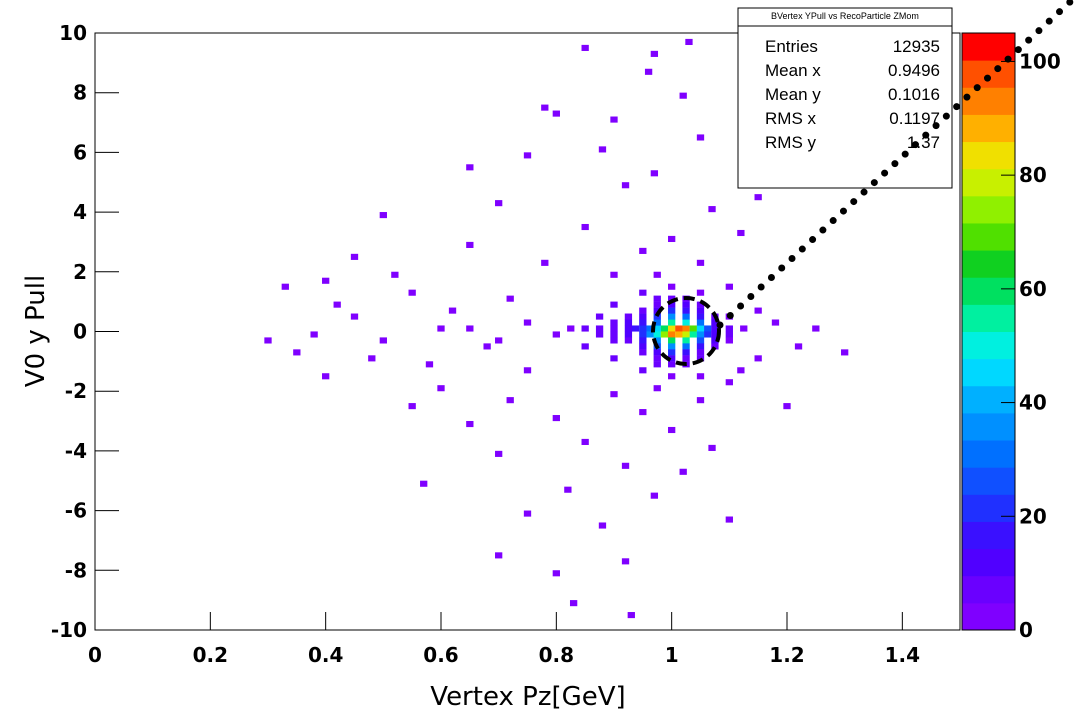  What do you see at coordinates (76, 391) in the screenshot?
I see `y-tick-label: -2` at bounding box center [76, 391].